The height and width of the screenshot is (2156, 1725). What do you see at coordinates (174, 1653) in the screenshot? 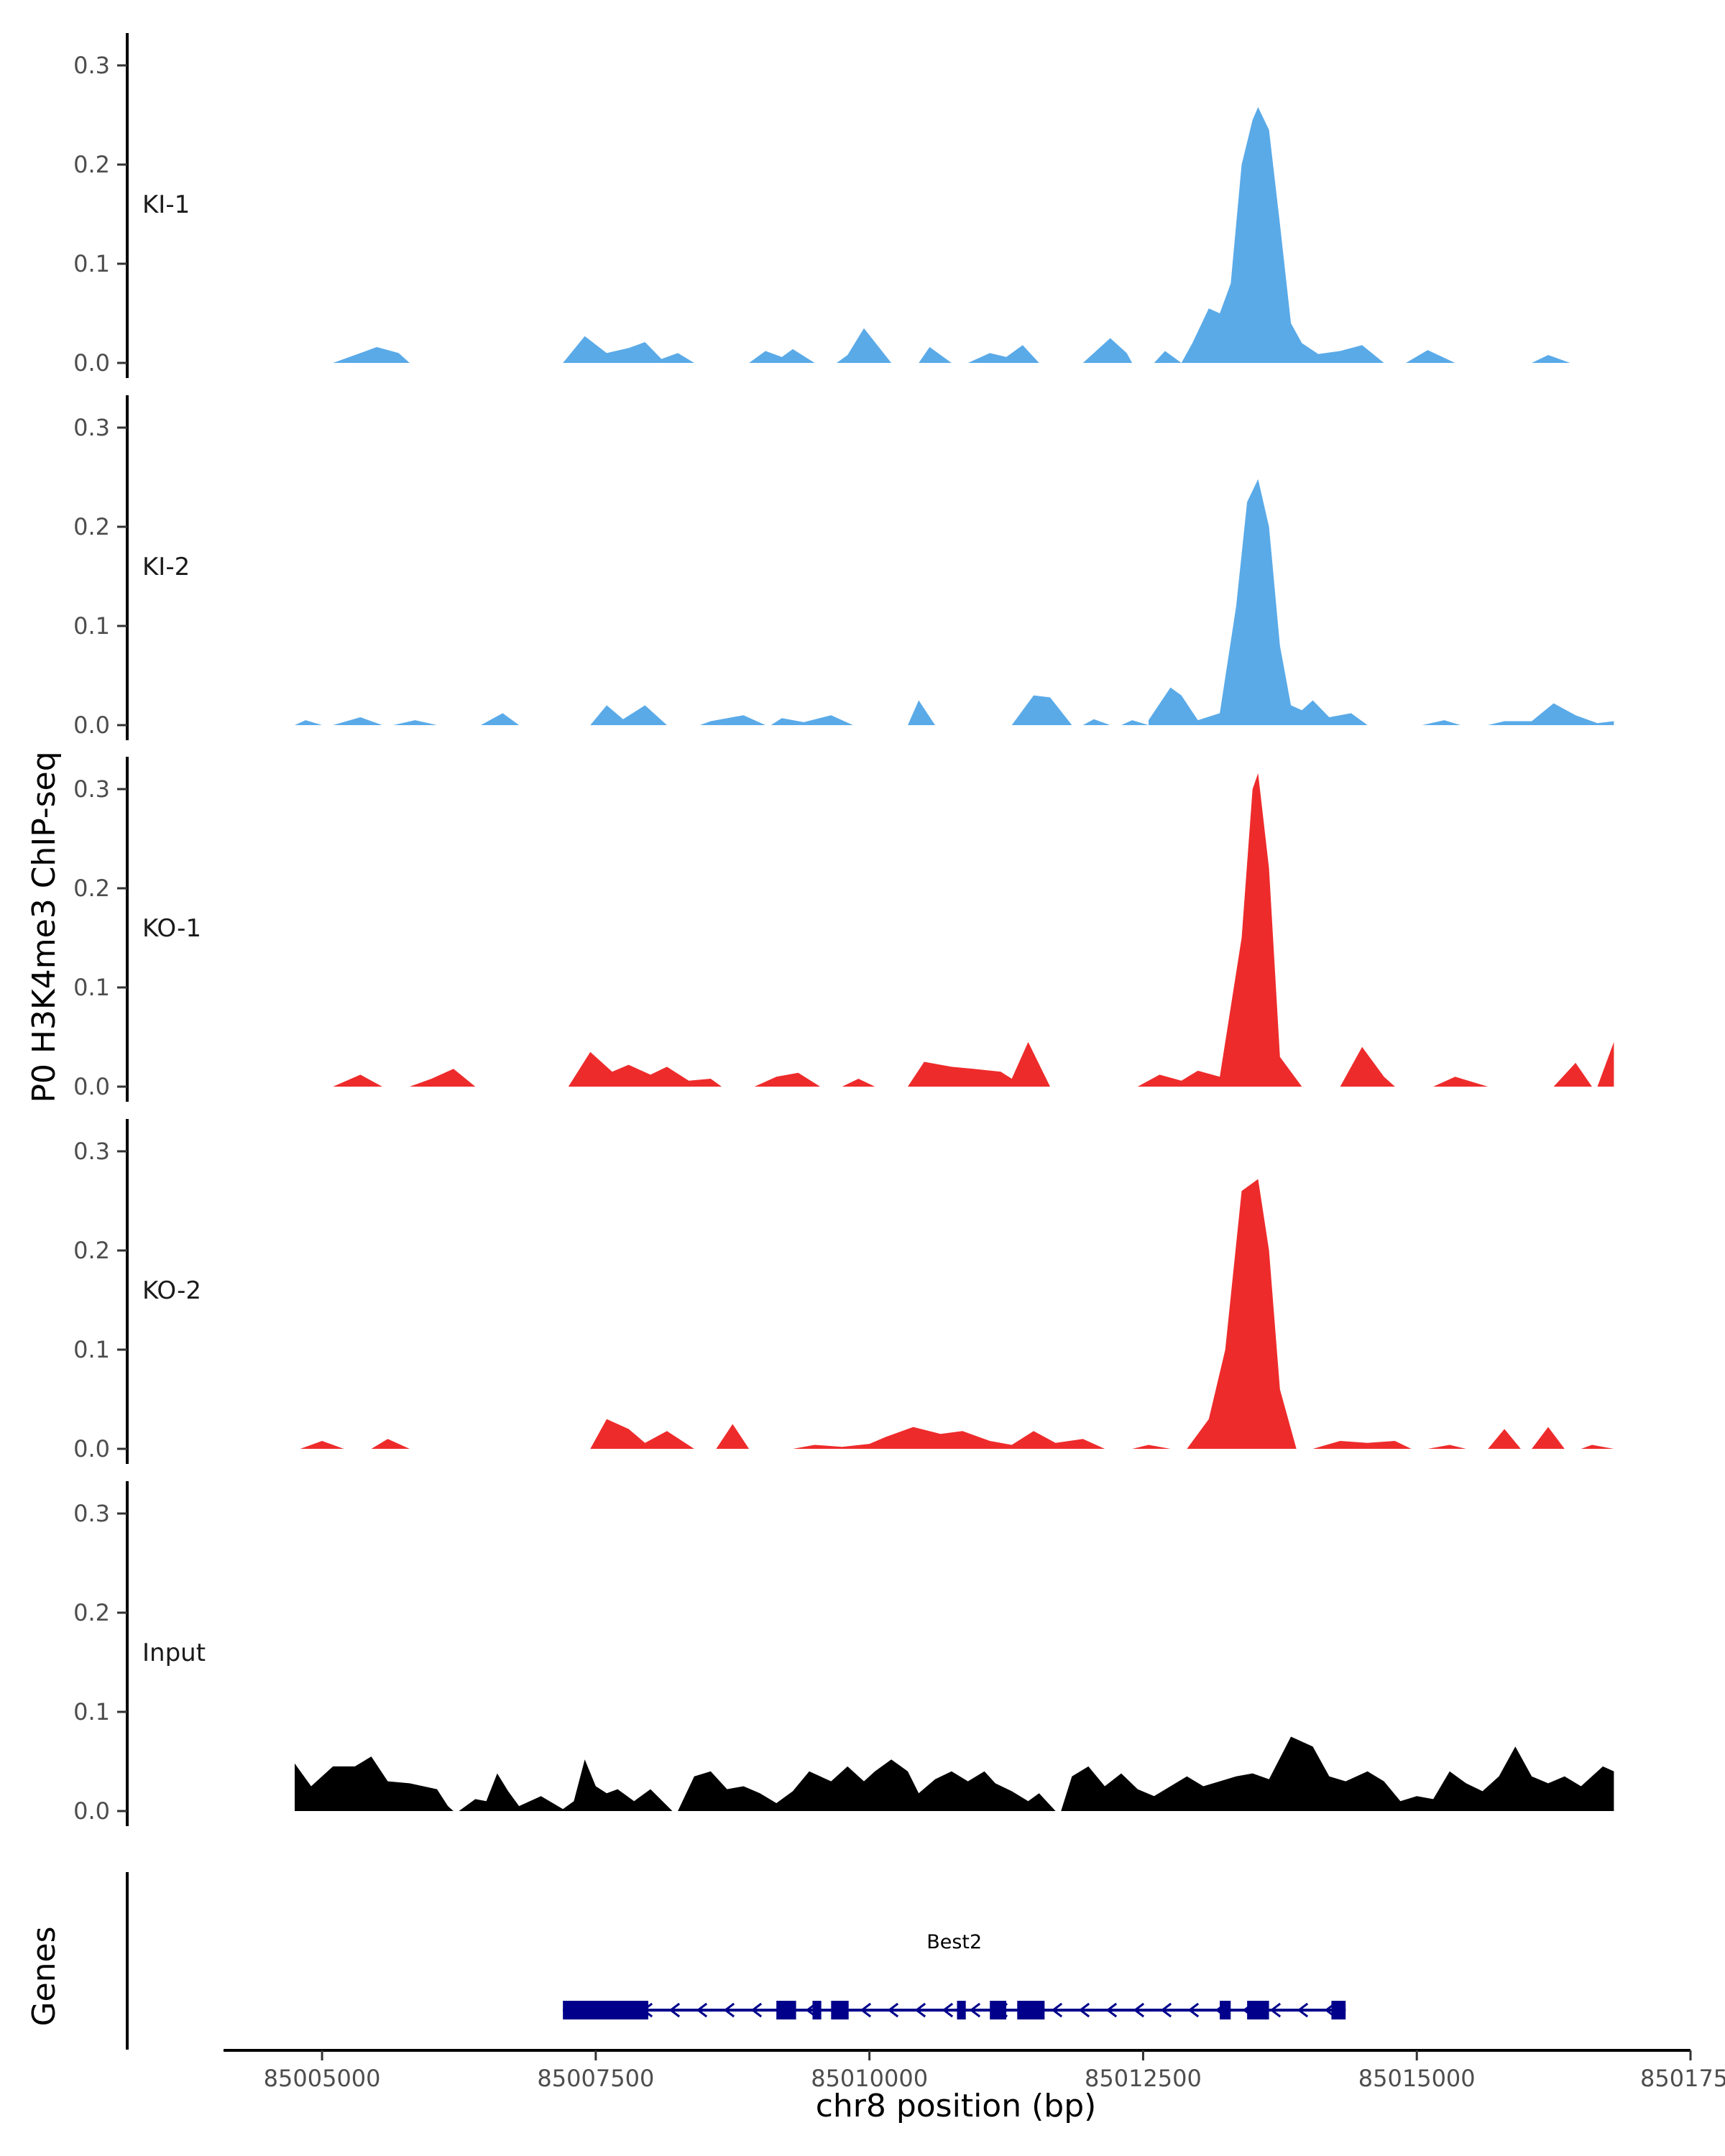
I see `track-label-Input: Input` at bounding box center [174, 1653].